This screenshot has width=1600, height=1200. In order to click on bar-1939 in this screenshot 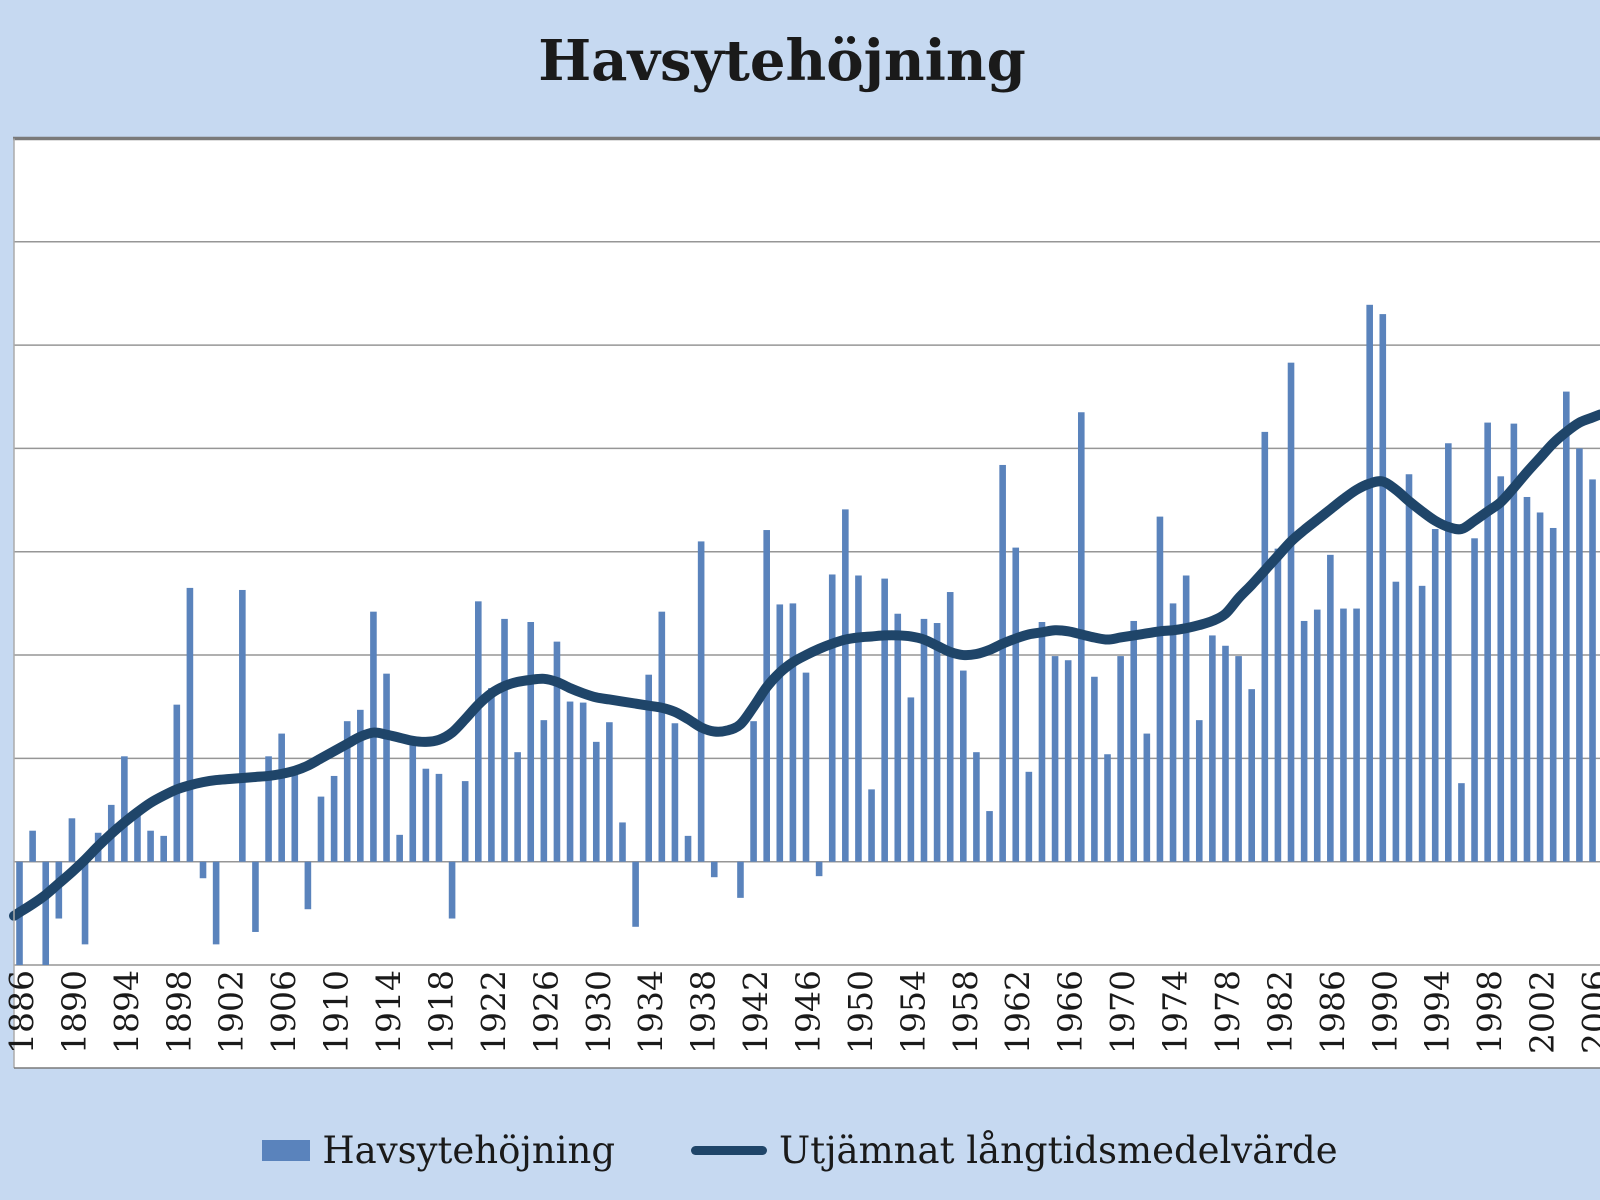, I will do `click(714, 869)`.